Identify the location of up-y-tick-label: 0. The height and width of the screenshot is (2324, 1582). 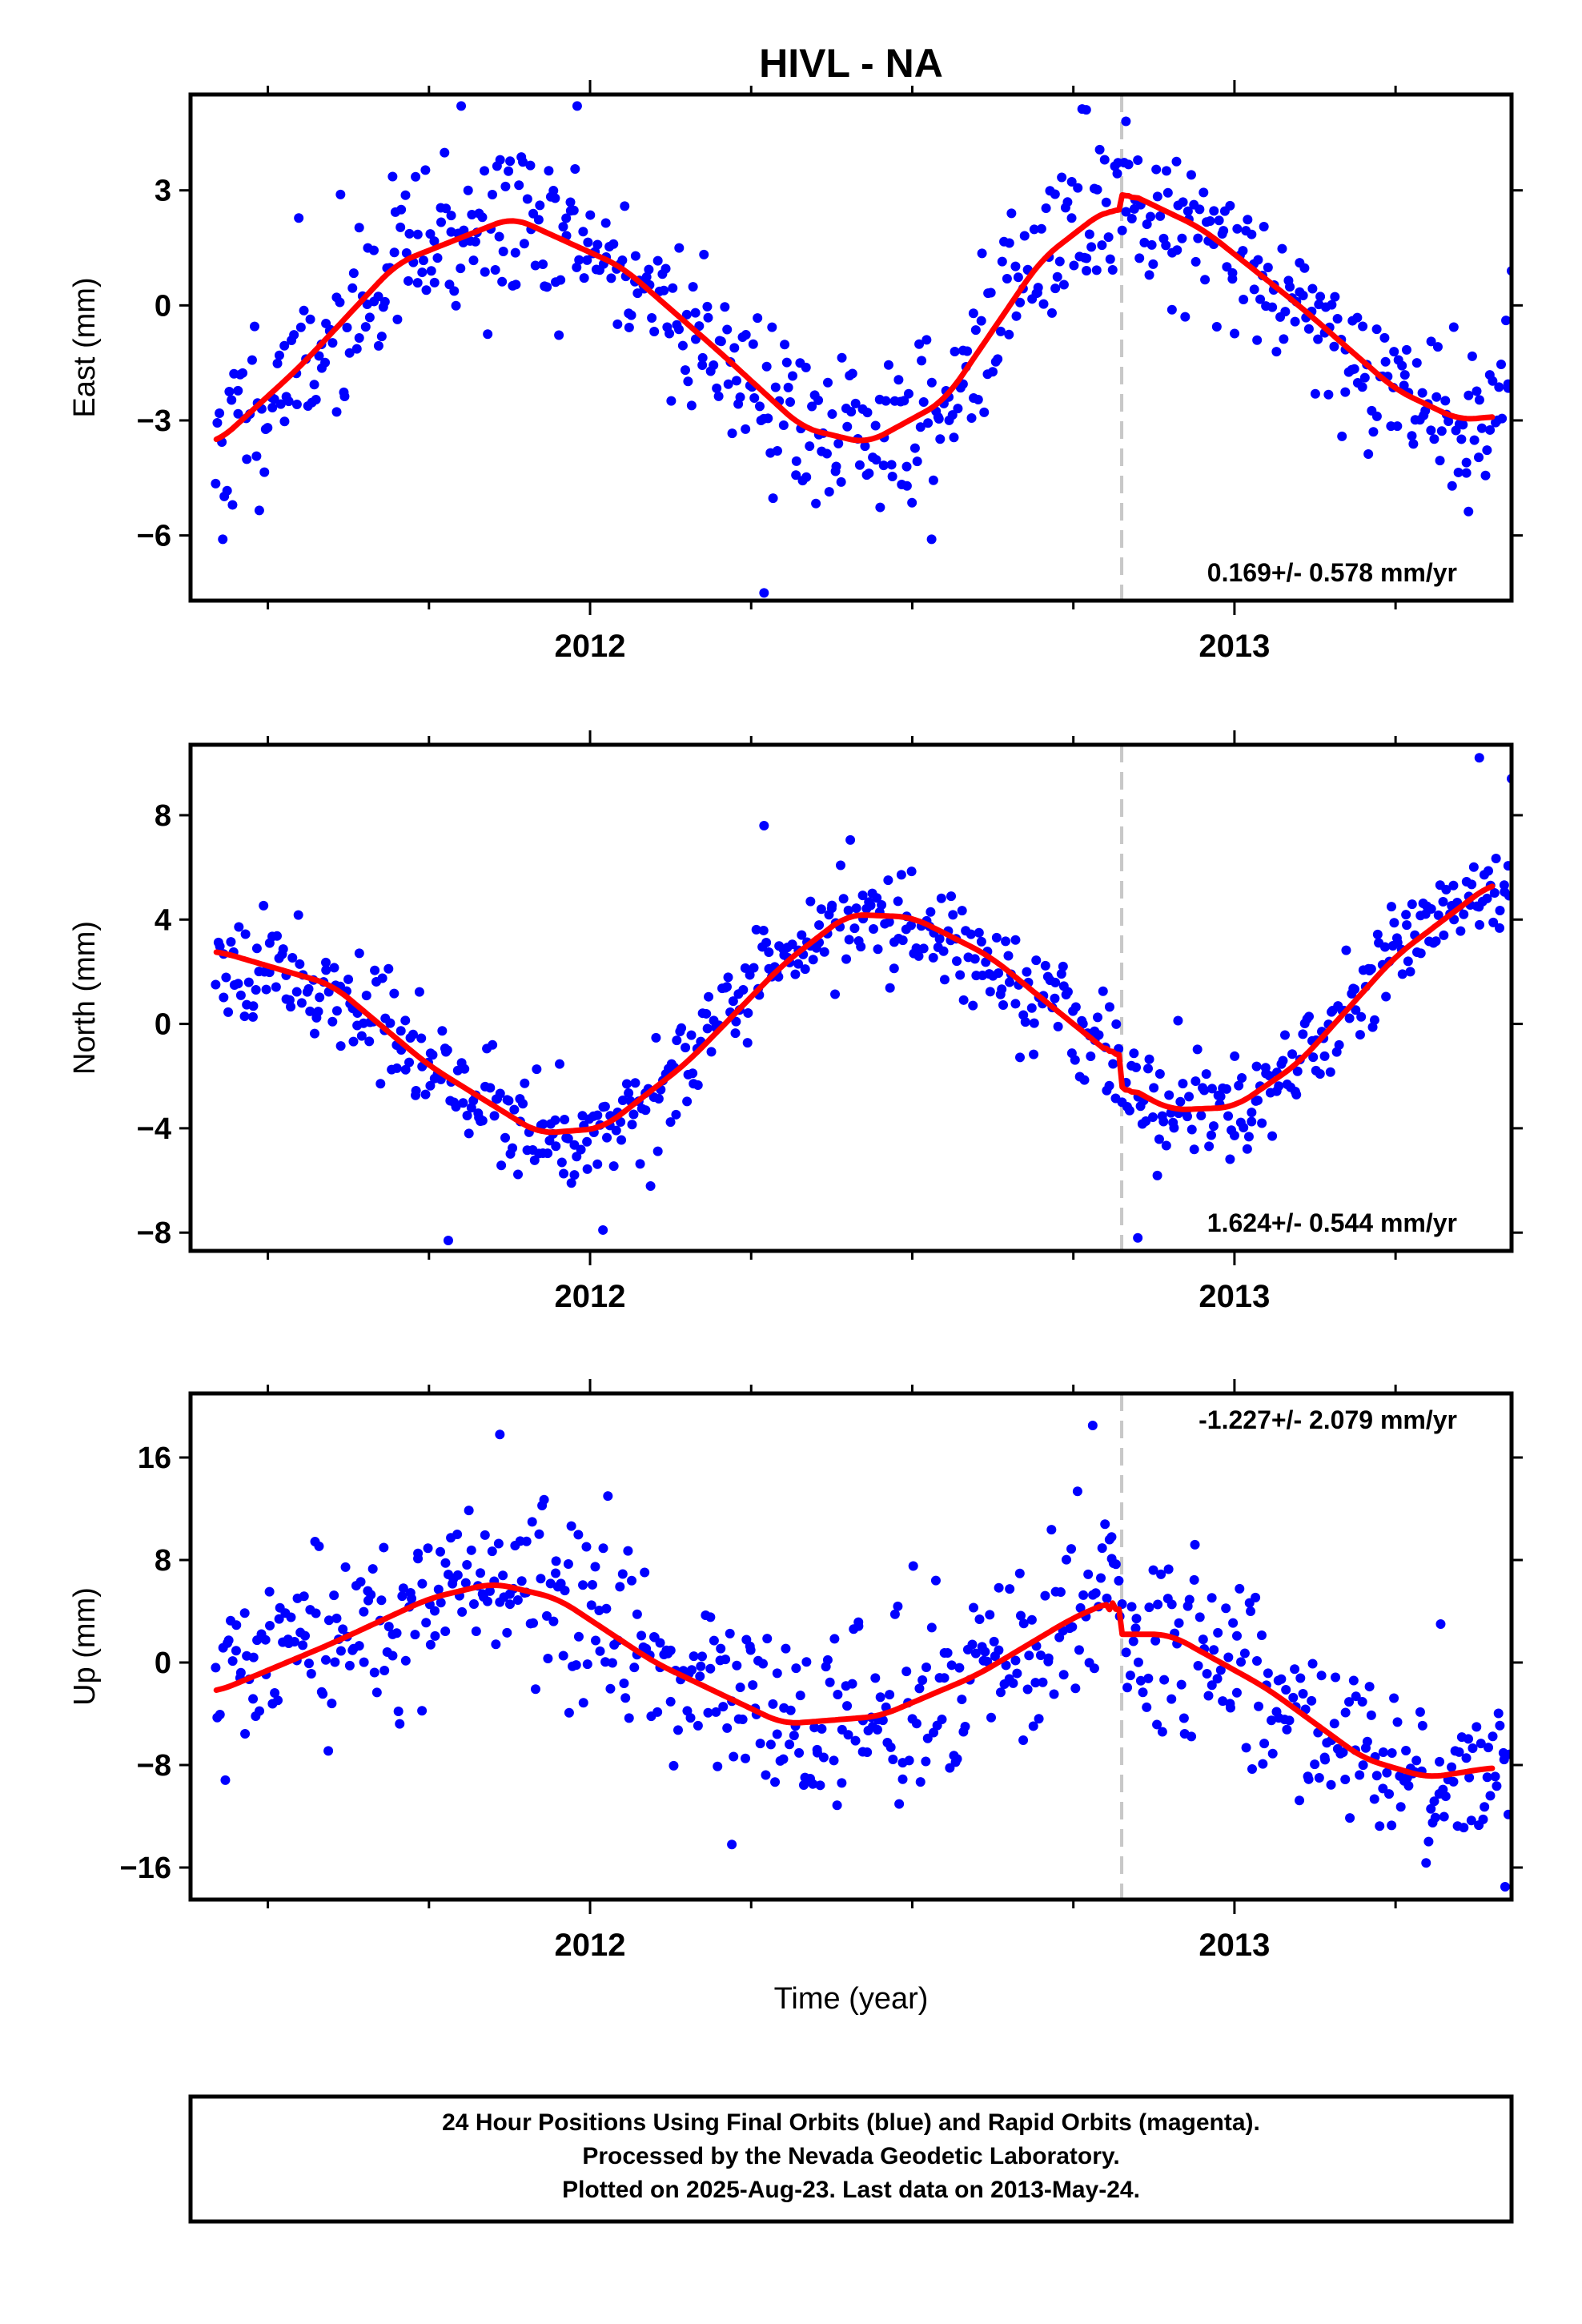
(163, 1663).